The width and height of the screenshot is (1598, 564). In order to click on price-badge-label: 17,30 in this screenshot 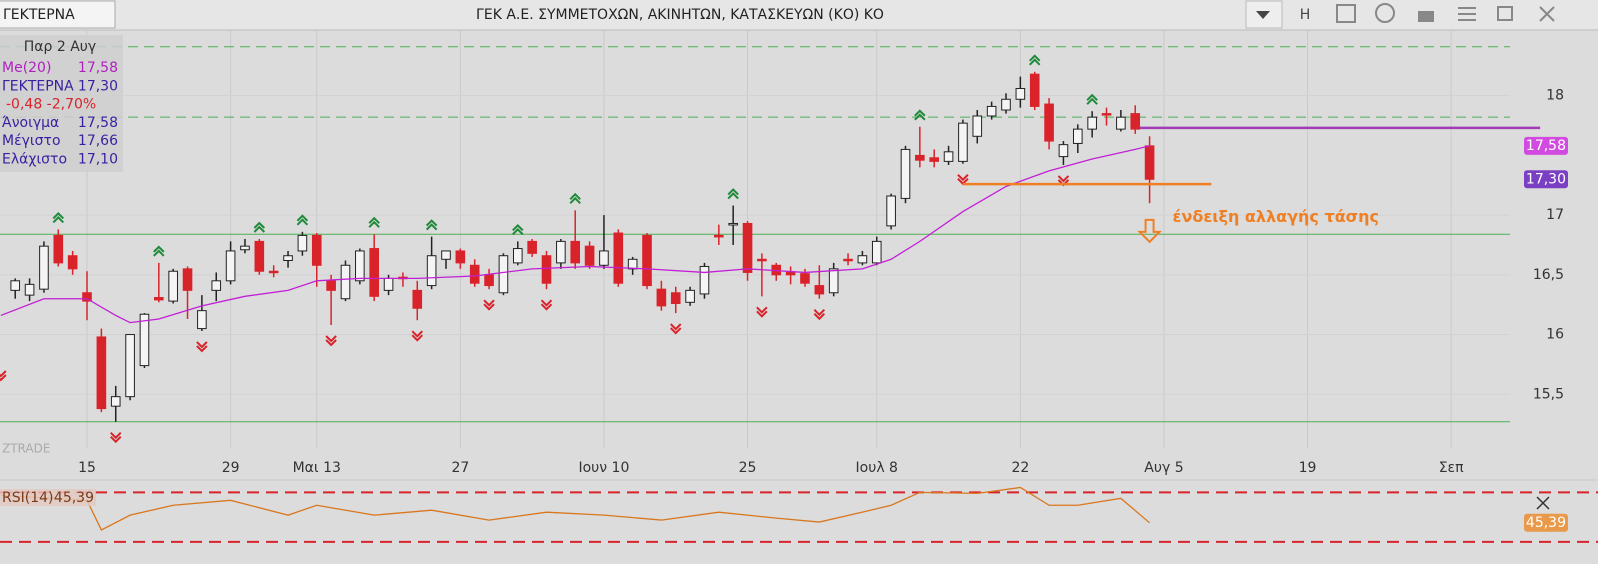, I will do `click(1546, 179)`.